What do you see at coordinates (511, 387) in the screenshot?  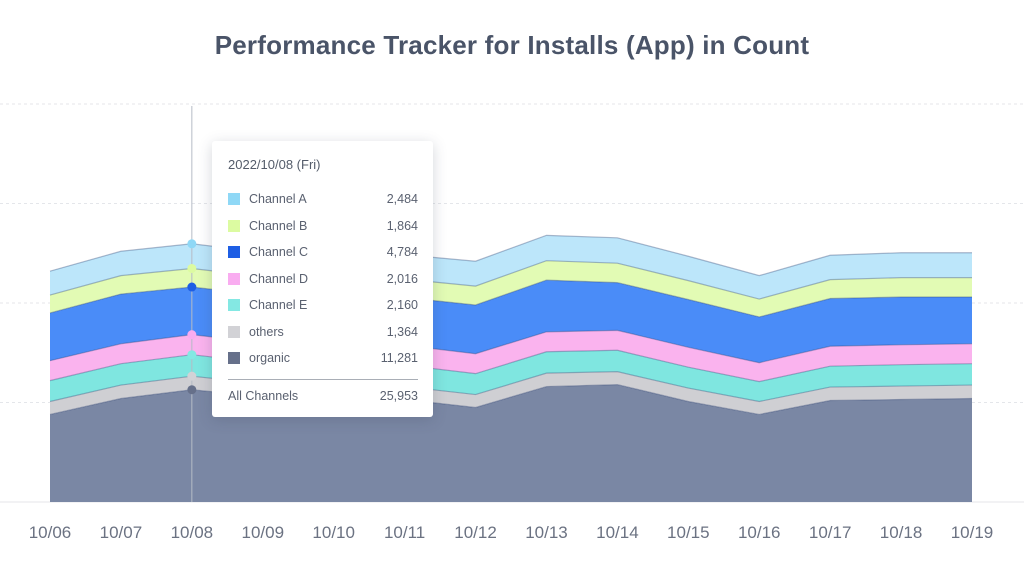 I see `series-line-others` at bounding box center [511, 387].